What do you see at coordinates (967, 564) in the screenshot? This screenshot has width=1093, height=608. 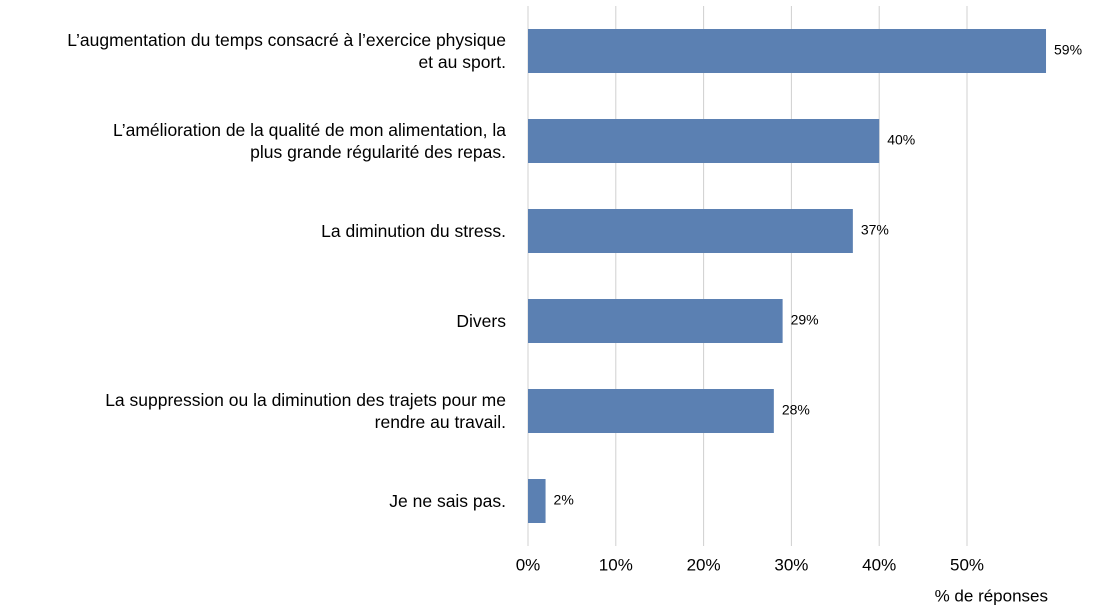 I see `x-tick-label: 50%` at bounding box center [967, 564].